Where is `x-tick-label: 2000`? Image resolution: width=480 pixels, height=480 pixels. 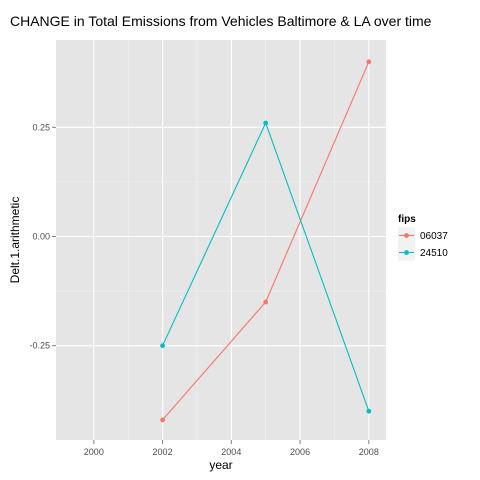
x-tick-label: 2000 is located at coordinates (94, 452).